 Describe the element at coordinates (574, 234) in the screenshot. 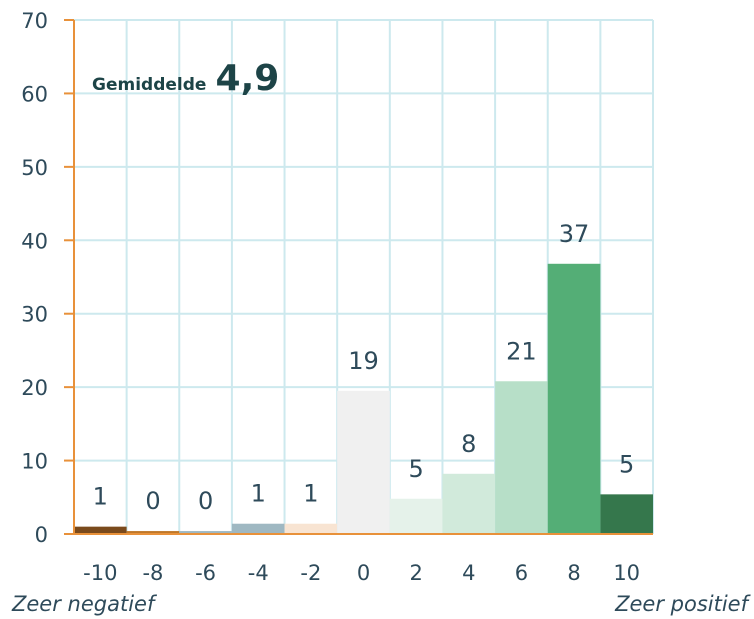

I see `value-label: 37` at that location.